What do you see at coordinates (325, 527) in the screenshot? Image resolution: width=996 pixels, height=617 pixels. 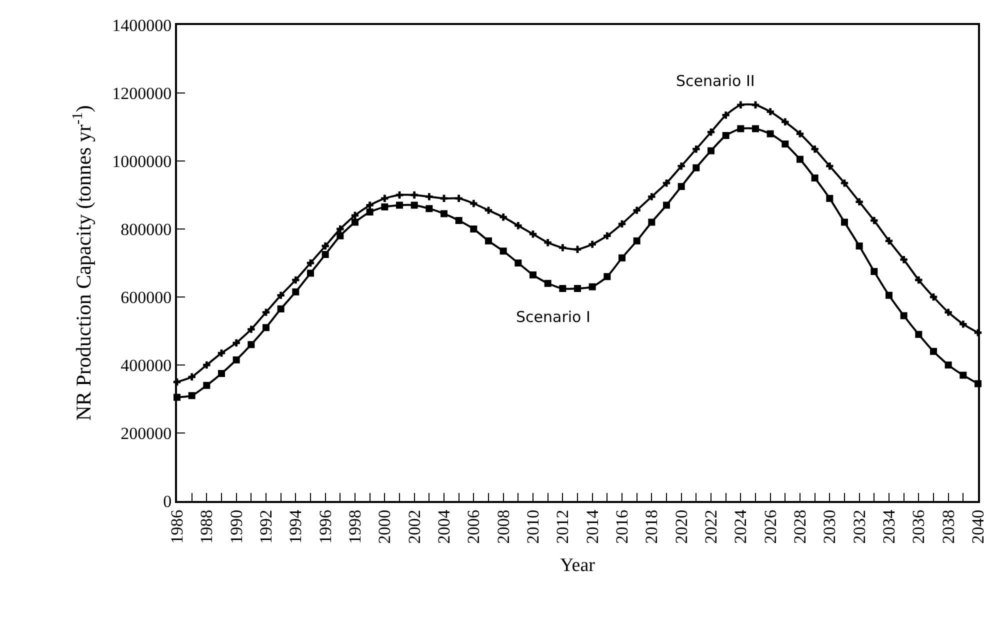 I see `x-tick-label: 1996` at bounding box center [325, 527].